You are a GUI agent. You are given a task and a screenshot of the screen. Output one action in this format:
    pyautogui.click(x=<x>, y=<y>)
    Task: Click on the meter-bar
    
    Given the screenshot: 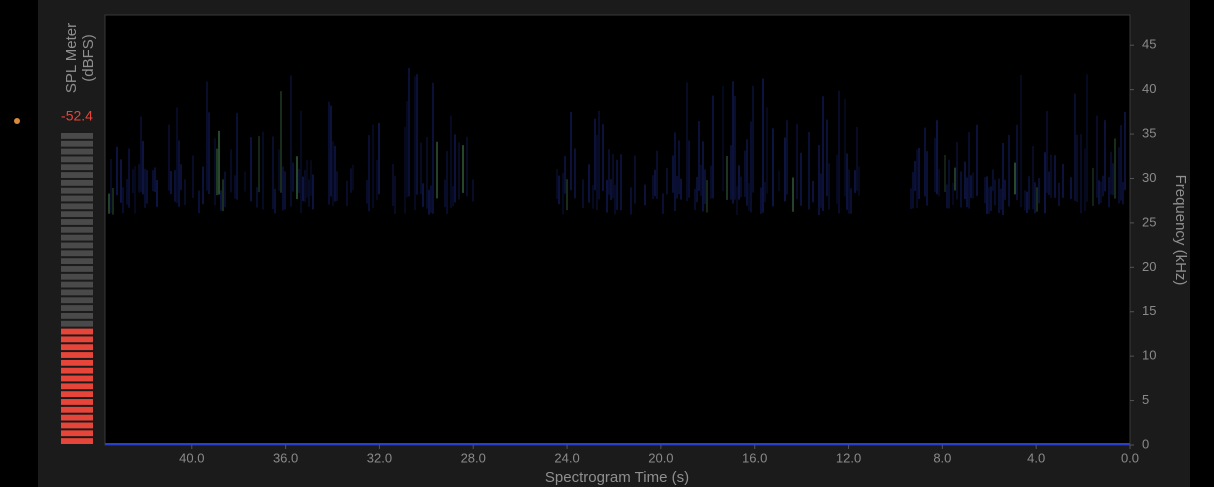 What is the action you would take?
    pyautogui.click(x=77, y=288)
    